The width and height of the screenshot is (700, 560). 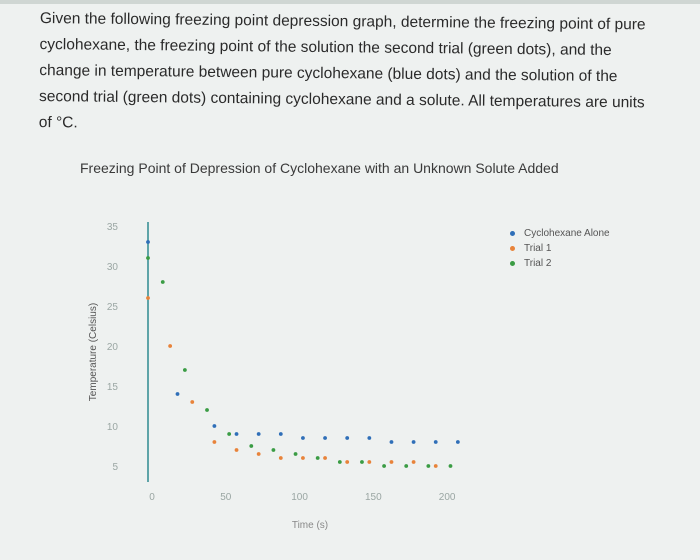 I want to click on y-tick-label: 20, so click(x=113, y=347).